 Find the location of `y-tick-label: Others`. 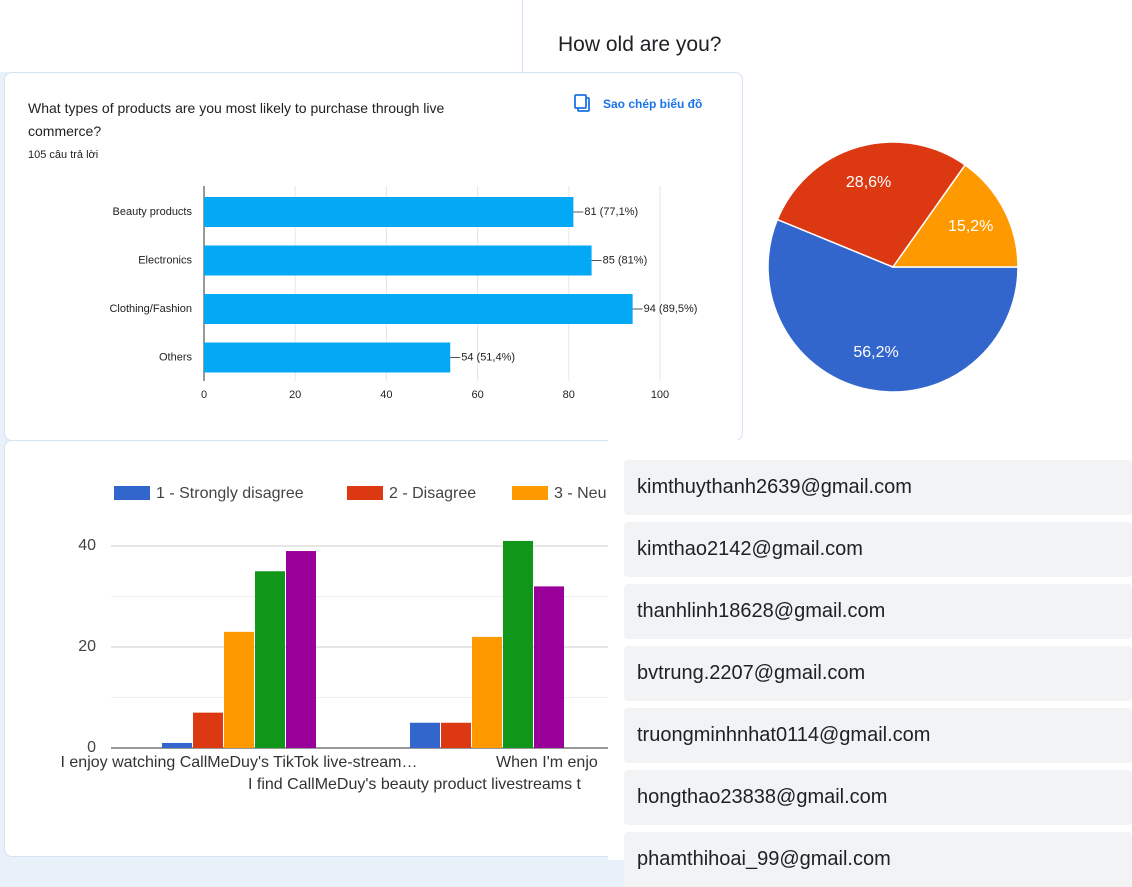

y-tick-label: Others is located at coordinates (176, 357).